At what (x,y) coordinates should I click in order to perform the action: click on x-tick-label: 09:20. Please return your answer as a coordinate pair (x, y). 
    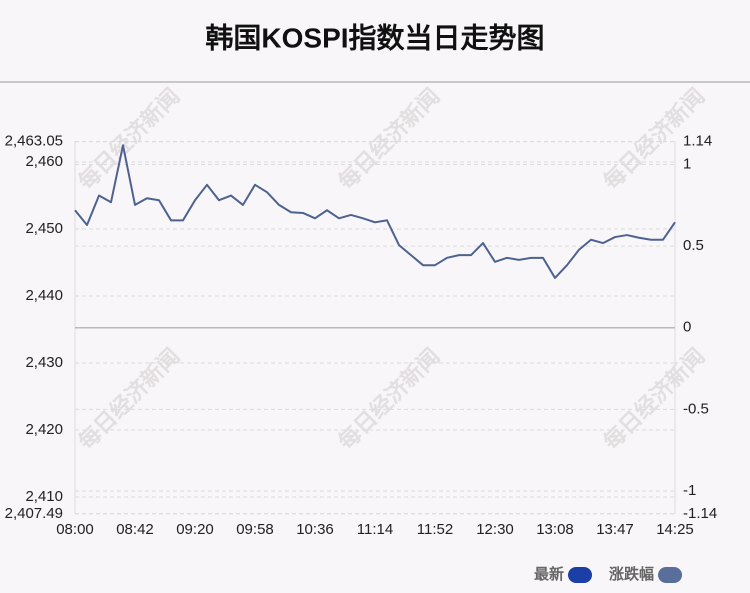
    Looking at the image, I should click on (195, 529).